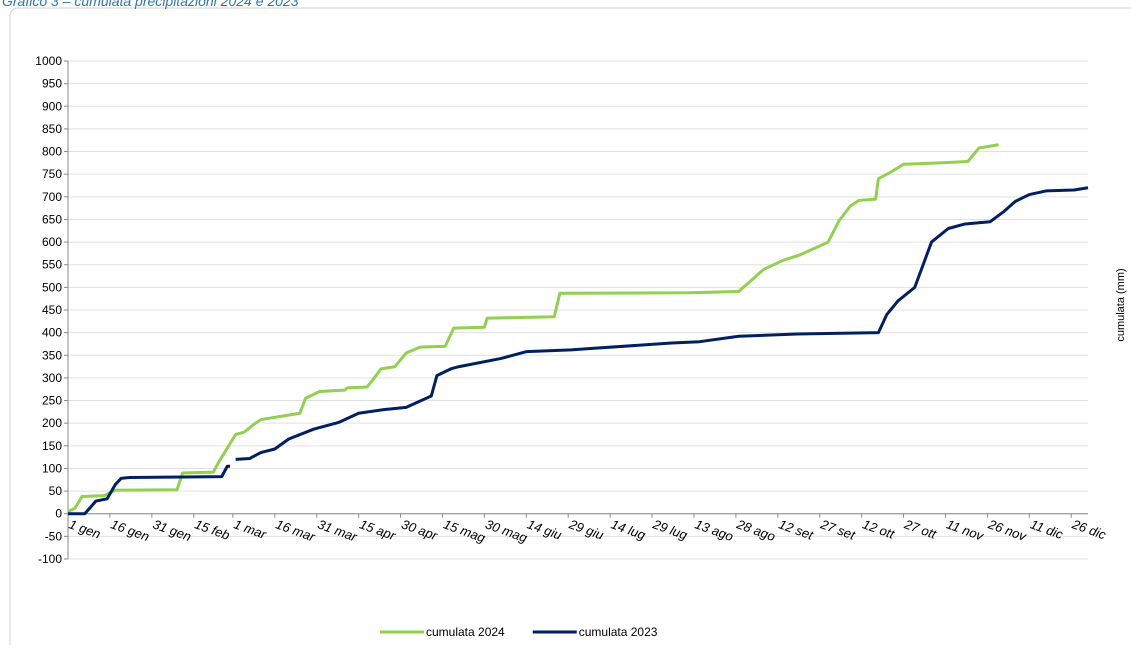 The width and height of the screenshot is (1131, 650). I want to click on y-tick-label: 350, so click(52, 355).